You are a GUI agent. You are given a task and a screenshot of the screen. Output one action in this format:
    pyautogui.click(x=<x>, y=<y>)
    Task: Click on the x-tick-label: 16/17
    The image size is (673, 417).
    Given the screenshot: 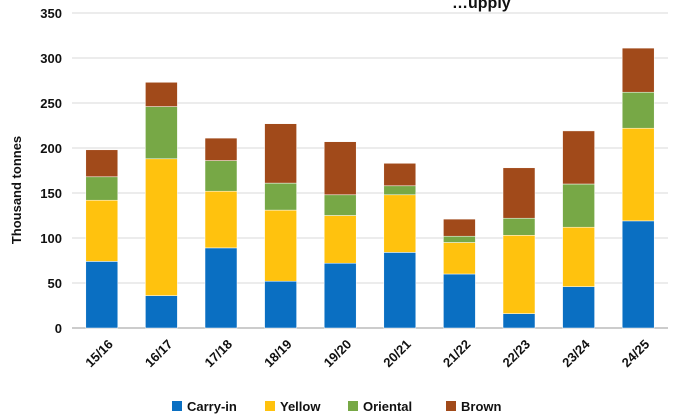 What is the action you would take?
    pyautogui.click(x=159, y=354)
    